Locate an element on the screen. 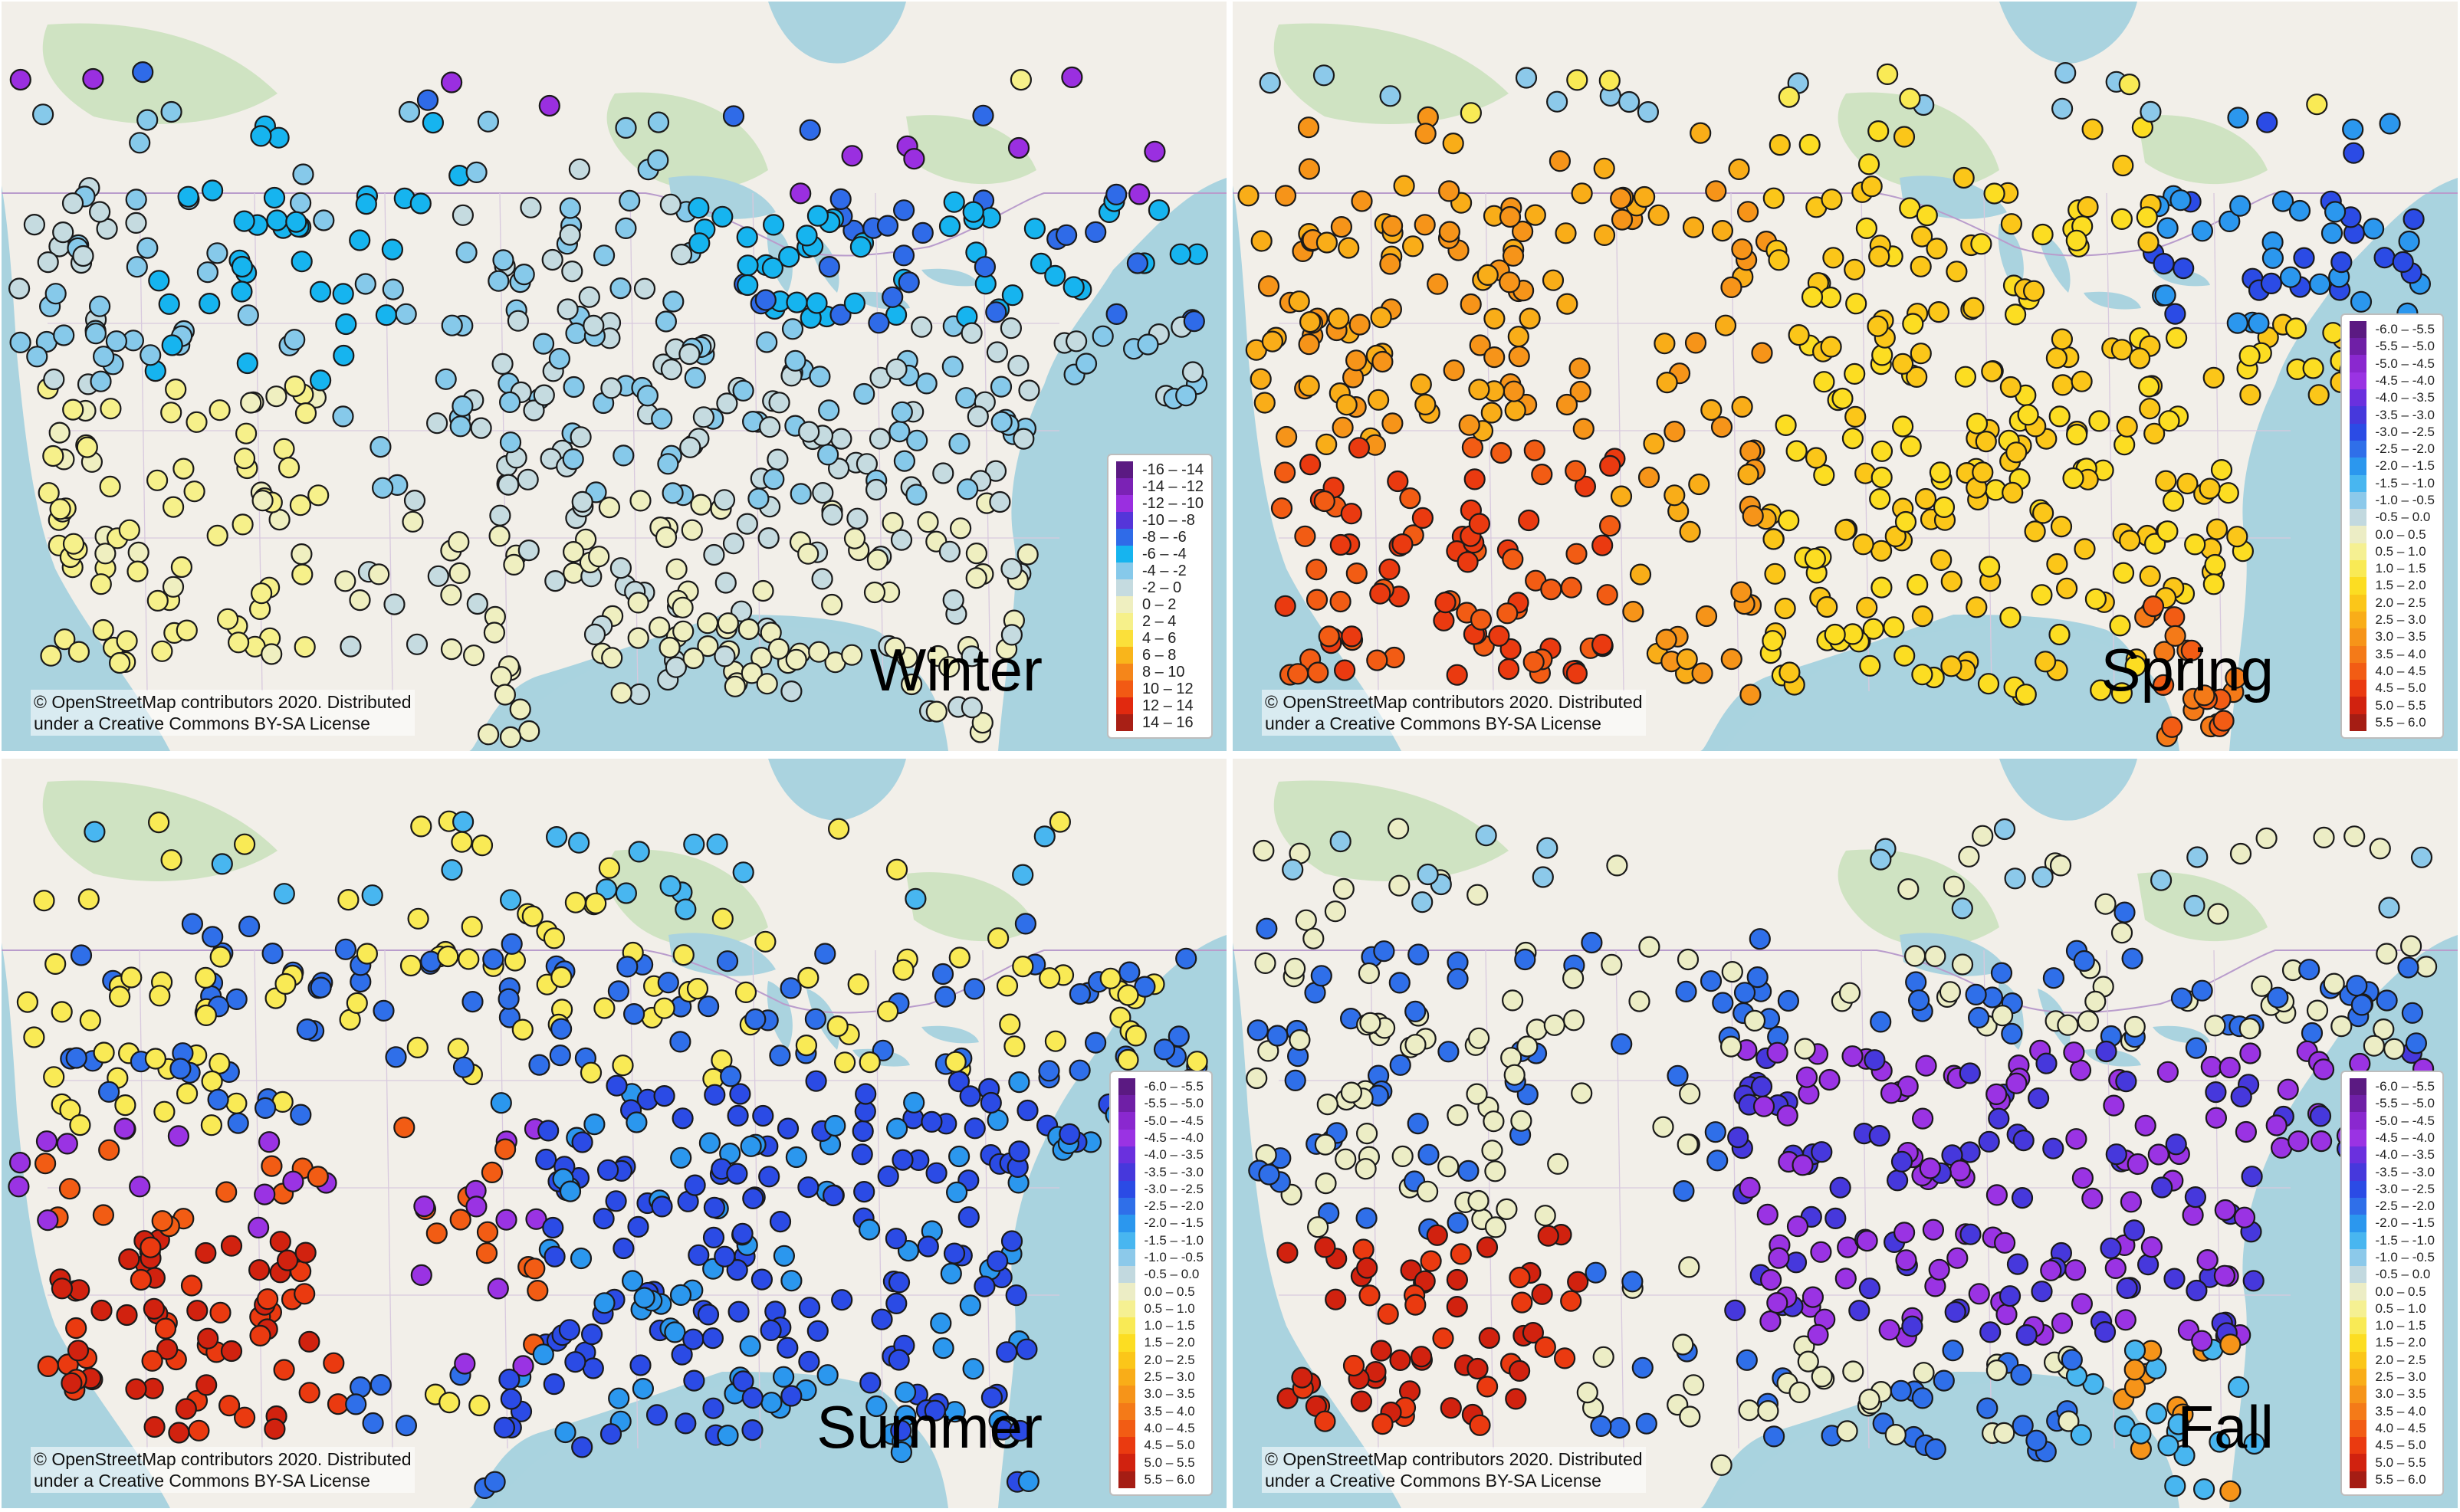 The image size is (2460, 1512). legend-row: 4 – 6 is located at coordinates (1159, 639).